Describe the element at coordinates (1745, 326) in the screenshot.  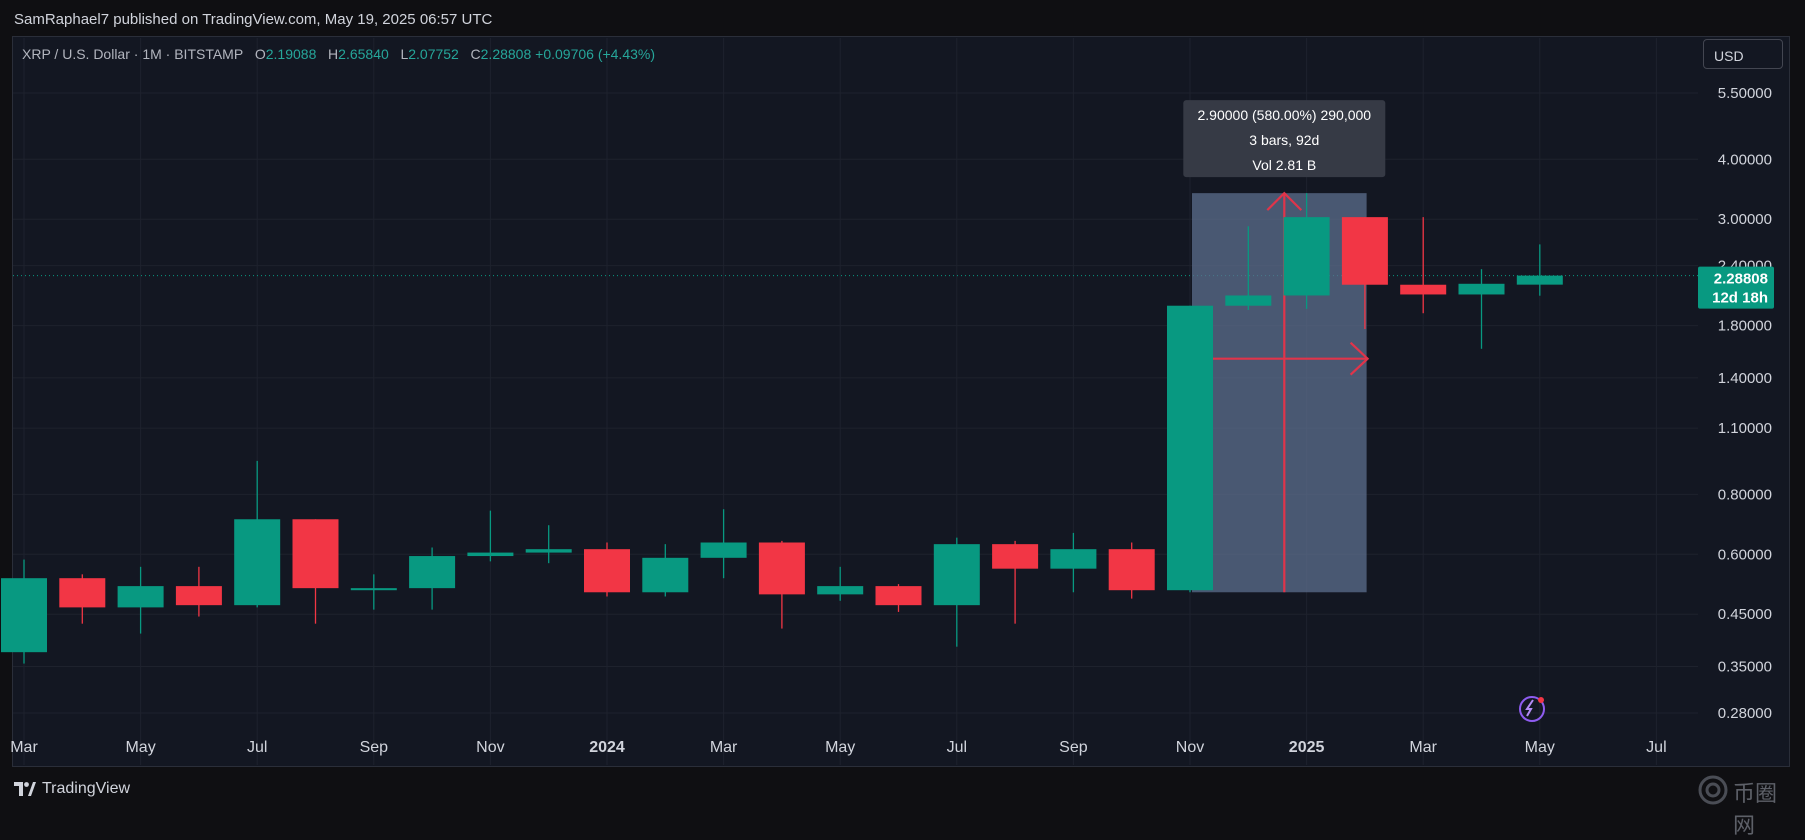
I see `y-tick-label: 1.80000` at that location.